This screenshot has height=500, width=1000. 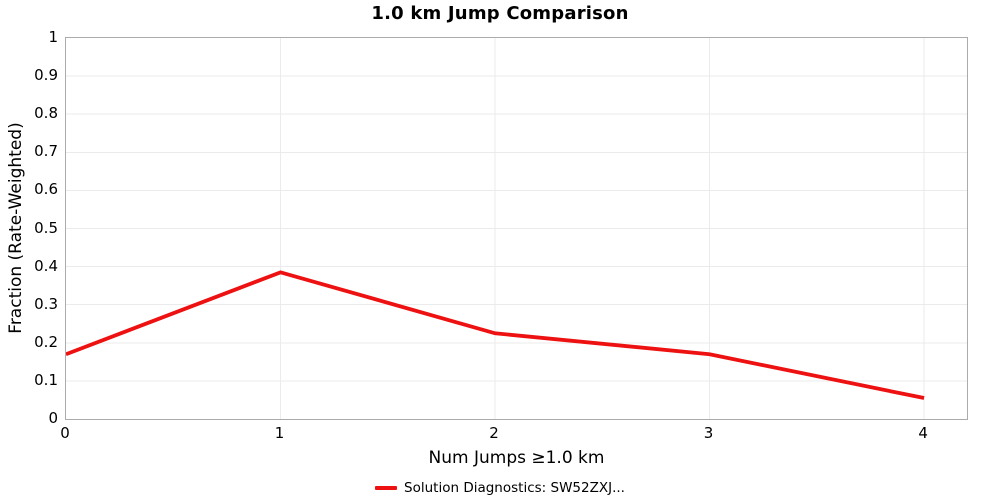 I want to click on y-tick-label: 0.8, so click(x=46, y=113).